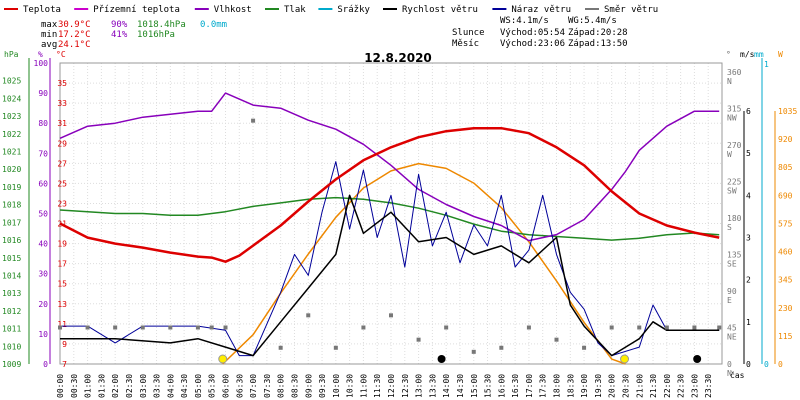 Image resolution: width=800 pixels, height=400 pixels. I want to click on celsius-axis-label: °C, so click(61, 54).